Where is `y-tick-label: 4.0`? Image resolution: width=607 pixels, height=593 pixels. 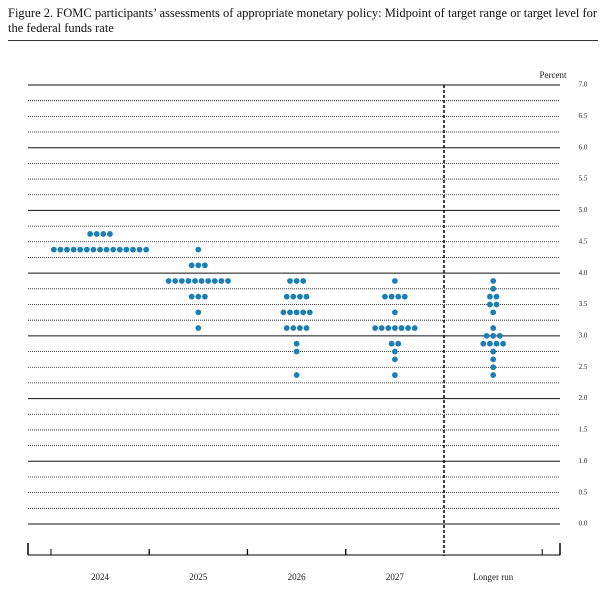
y-tick-label: 4.0 is located at coordinates (583, 273).